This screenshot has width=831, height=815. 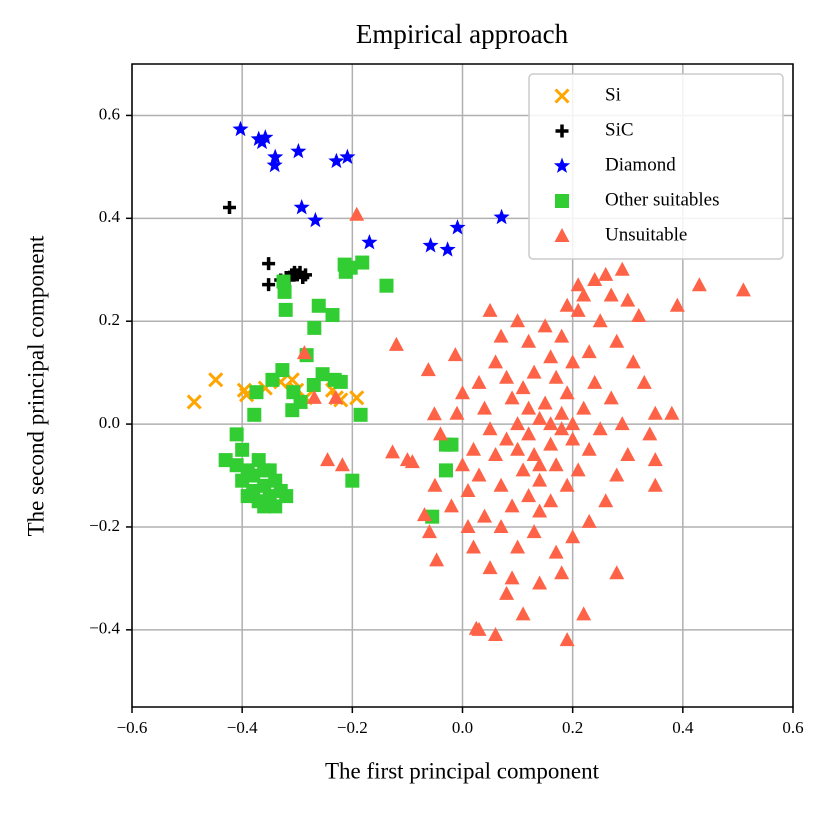 I want to click on y-tick-label: −0.2, so click(x=104, y=525).